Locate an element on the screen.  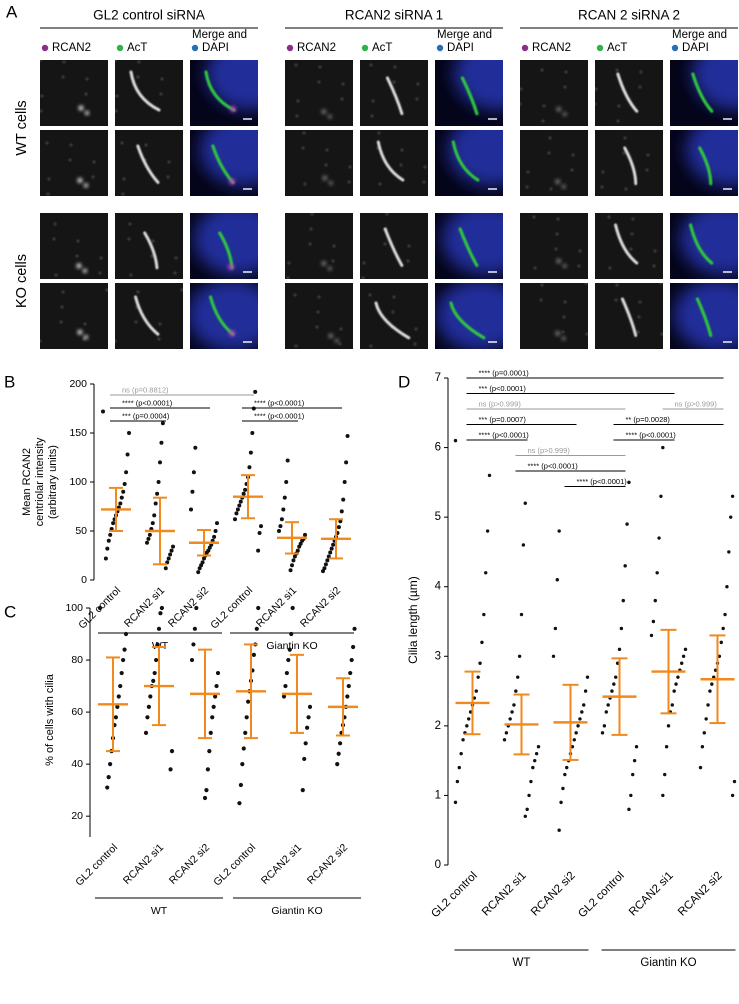
group-title: GL2 control siRNA is located at coordinates (149, 15).